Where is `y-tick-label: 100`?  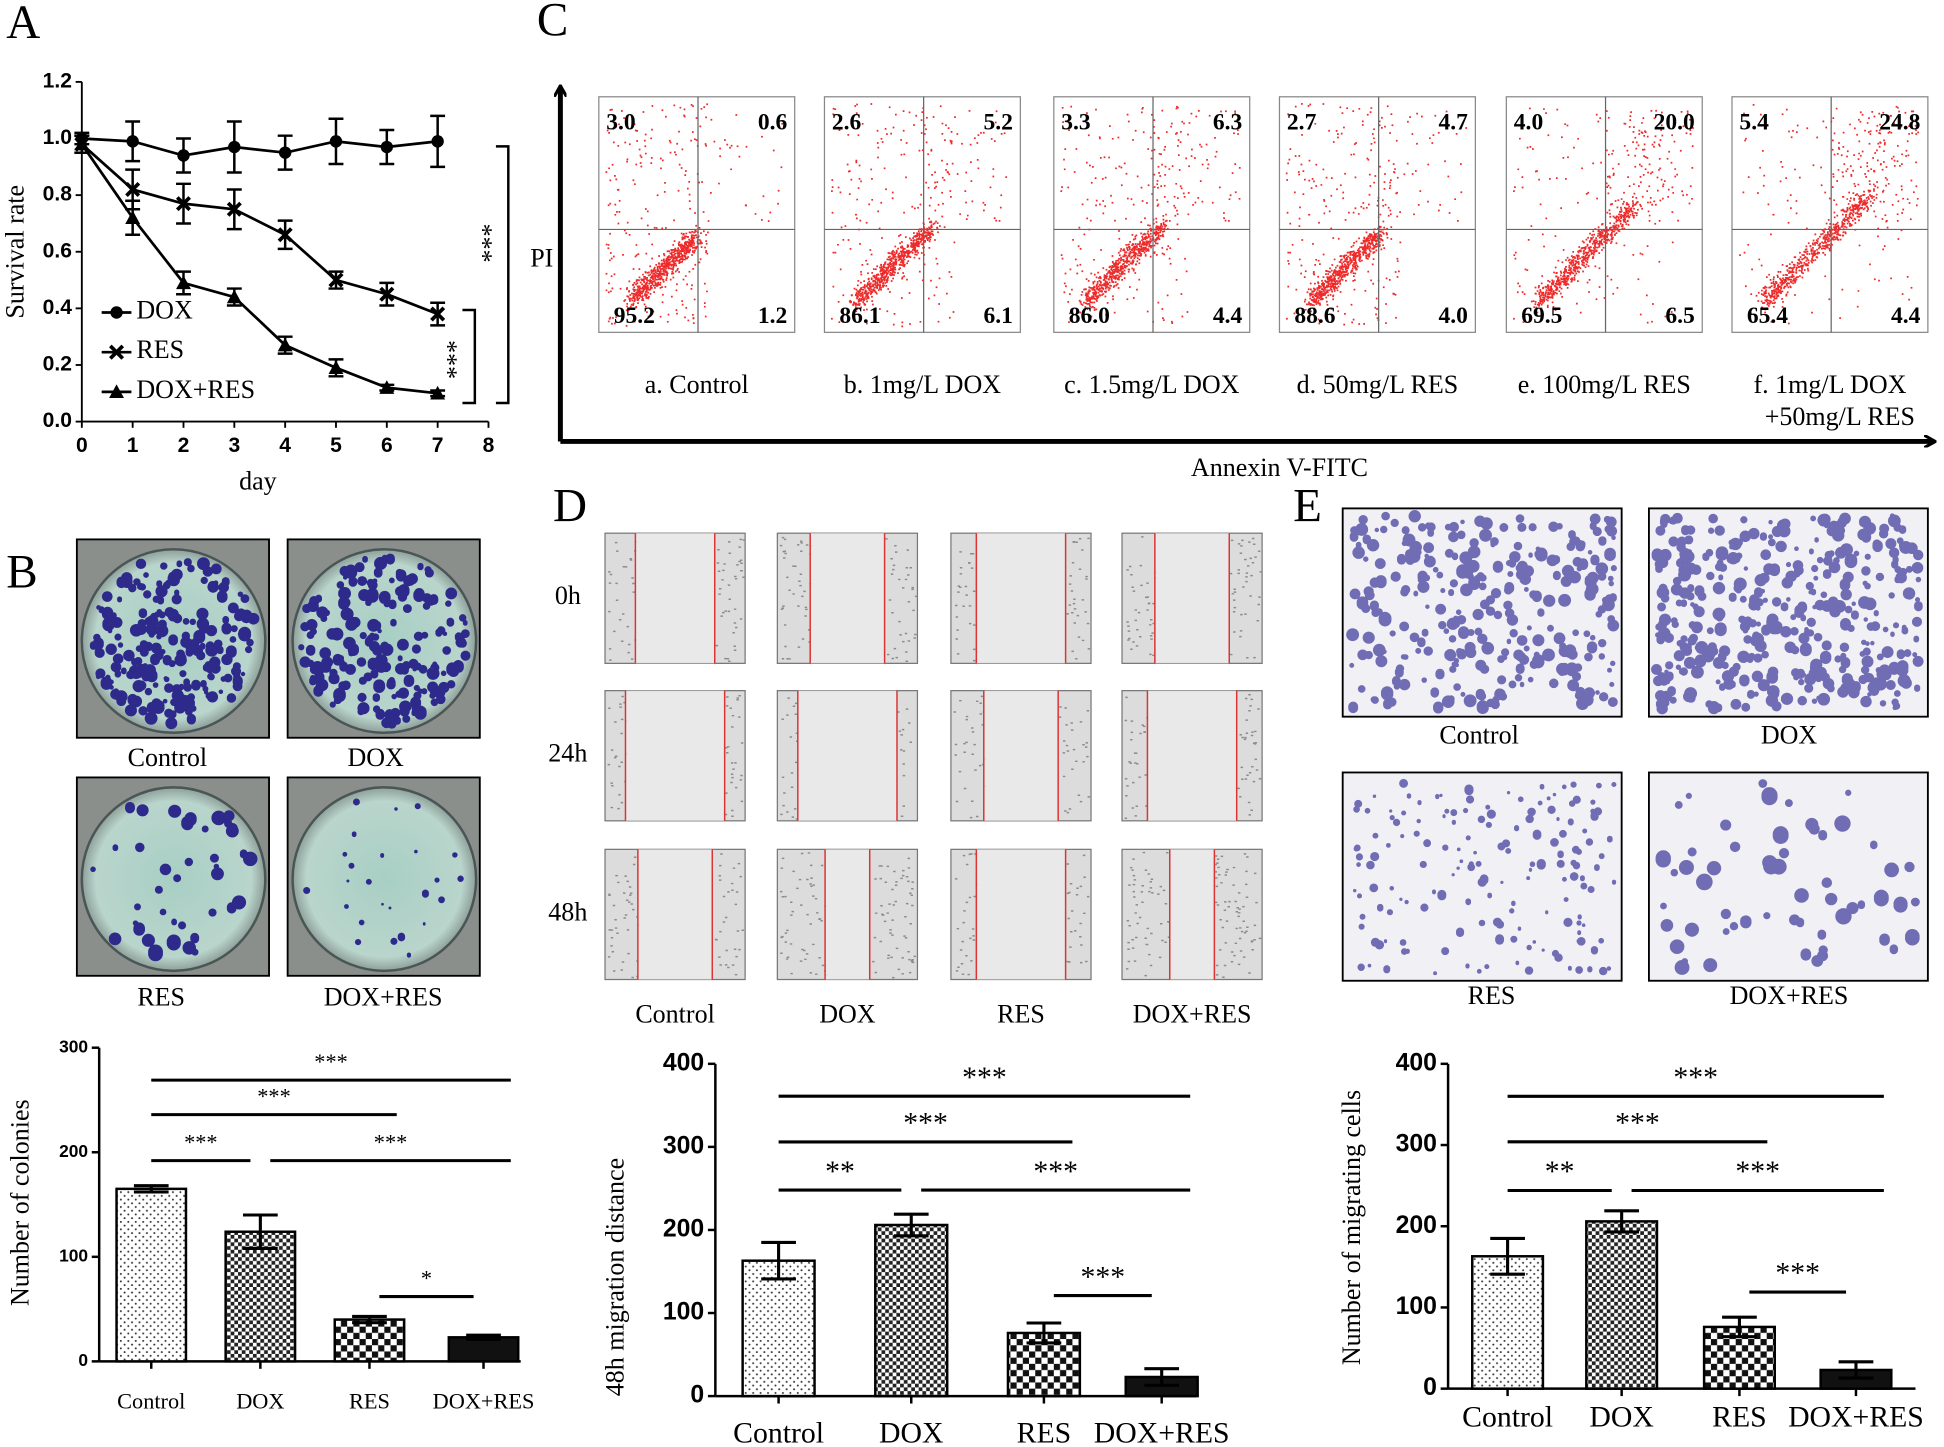
y-tick-label: 100 is located at coordinates (1416, 1306).